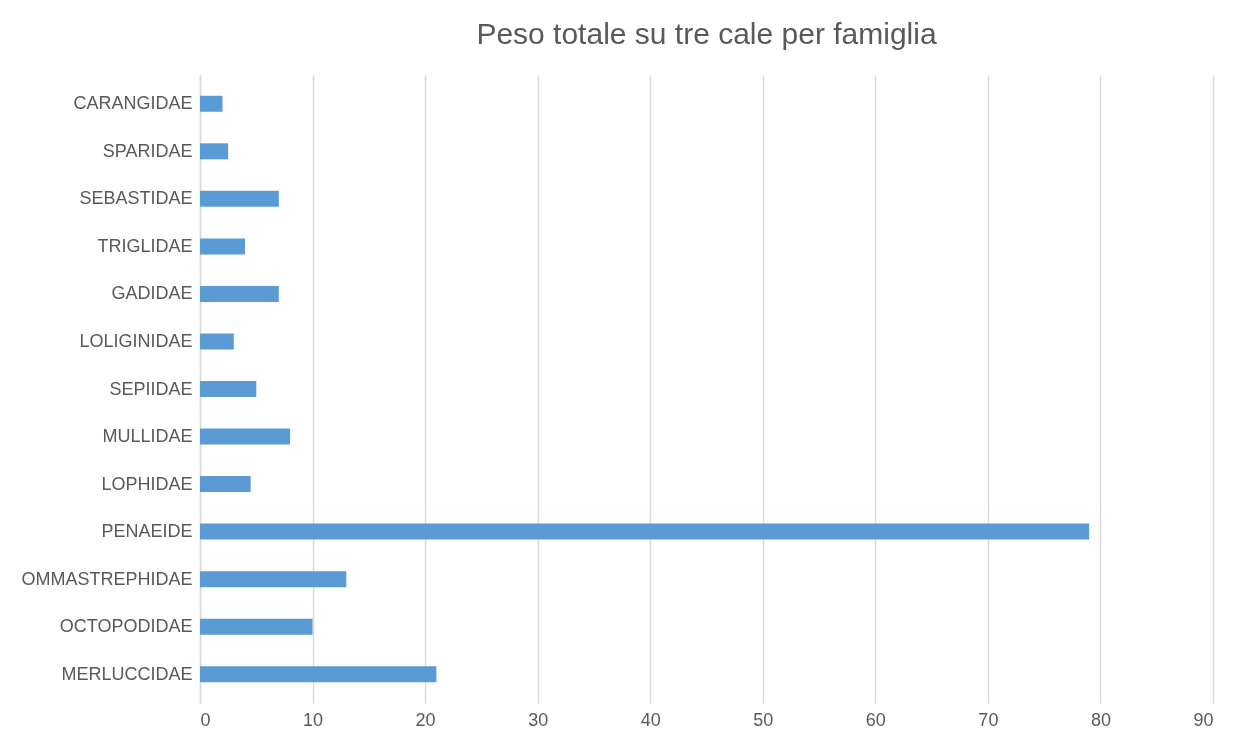 Image resolution: width=1243 pixels, height=744 pixels. I want to click on y-tick-label: SEBASTIDAE, so click(136, 198).